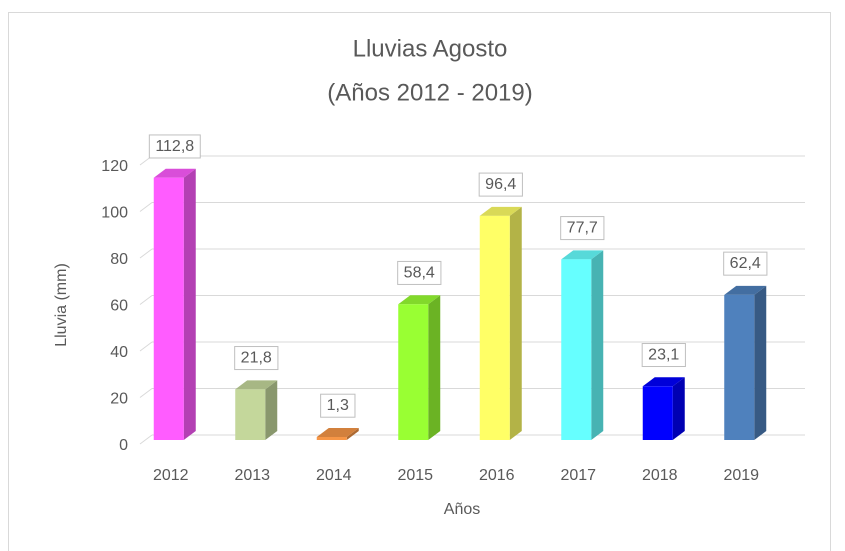 Image resolution: width=845 pixels, height=551 pixels. Describe the element at coordinates (334, 475) in the screenshot. I see `x-tick-label: 2014` at that location.